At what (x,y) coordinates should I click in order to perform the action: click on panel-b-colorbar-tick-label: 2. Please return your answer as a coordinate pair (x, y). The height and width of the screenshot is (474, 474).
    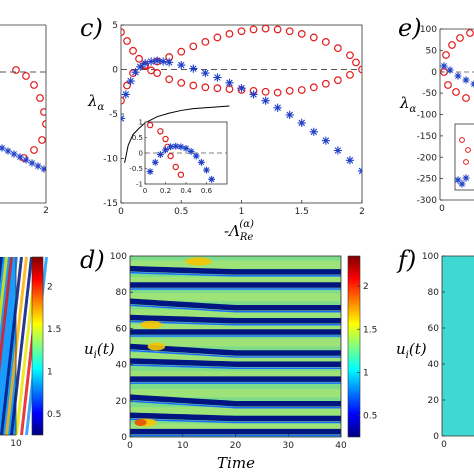
    Looking at the image, I should click on (50, 288).